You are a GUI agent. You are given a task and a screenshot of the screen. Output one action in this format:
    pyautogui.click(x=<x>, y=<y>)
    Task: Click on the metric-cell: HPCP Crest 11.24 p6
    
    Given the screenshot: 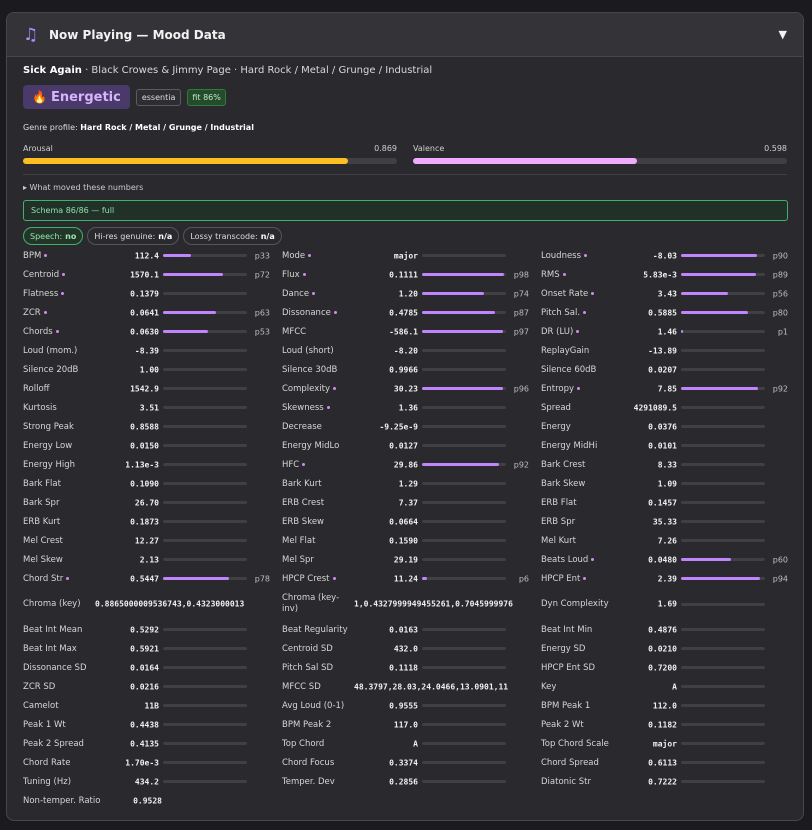 What is the action you would take?
    pyautogui.click(x=411, y=578)
    